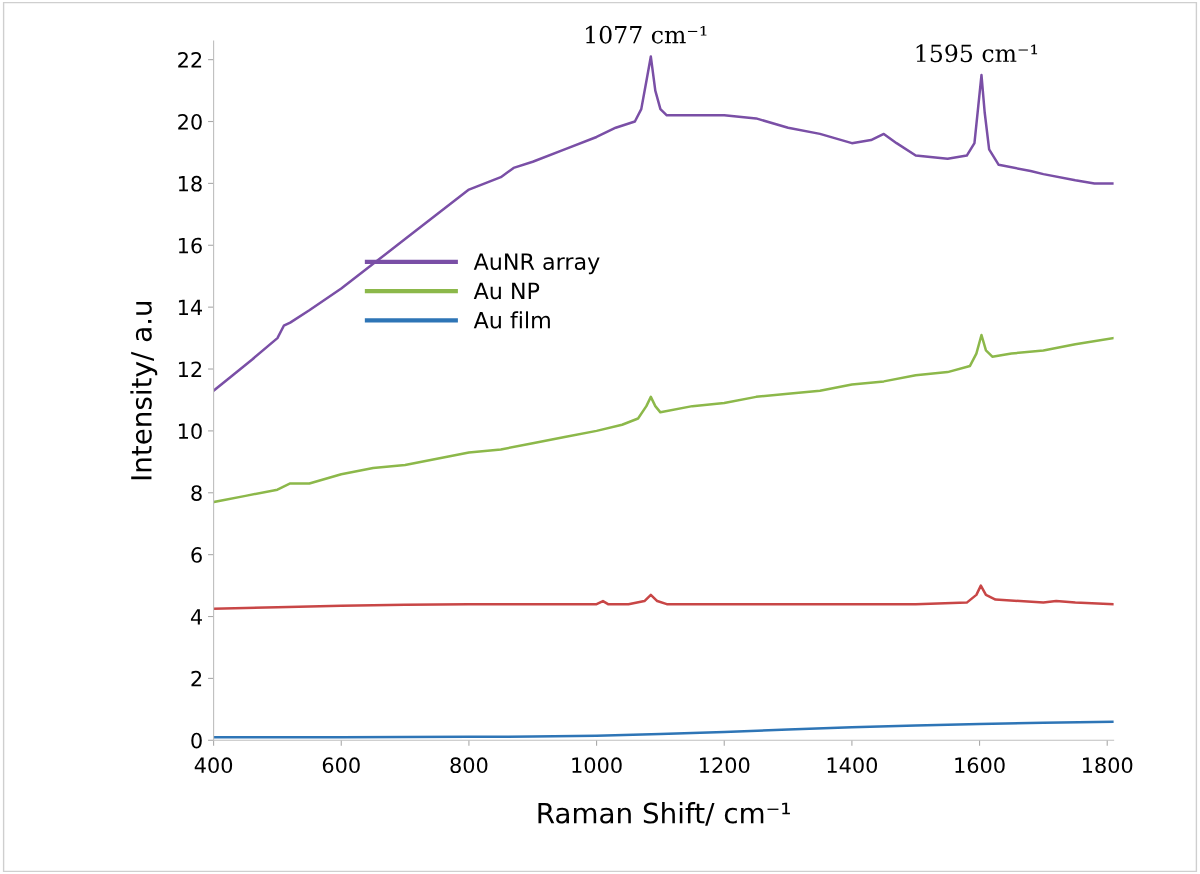  Describe the element at coordinates (190, 431) in the screenshot. I see `y-tick-label: 10` at that location.